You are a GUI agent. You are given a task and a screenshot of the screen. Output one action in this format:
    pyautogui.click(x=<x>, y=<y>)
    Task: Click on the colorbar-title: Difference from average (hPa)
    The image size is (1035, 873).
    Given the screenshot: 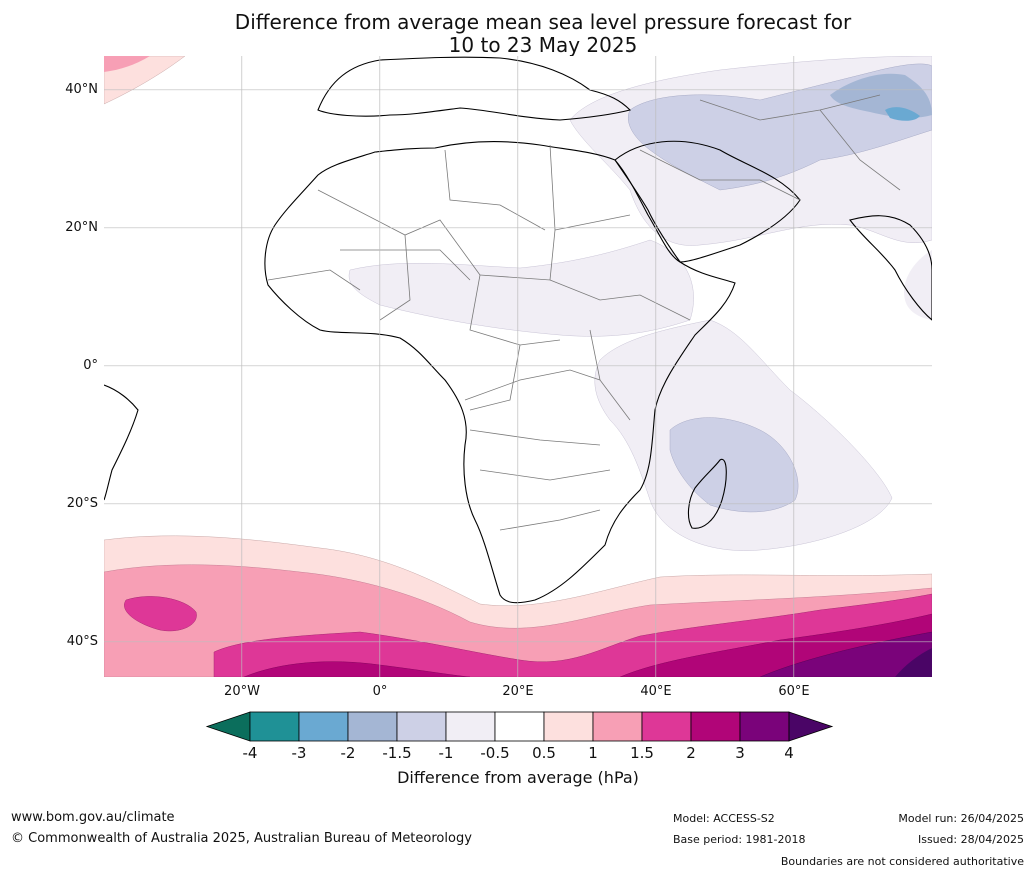 What is the action you would take?
    pyautogui.click(x=518, y=777)
    